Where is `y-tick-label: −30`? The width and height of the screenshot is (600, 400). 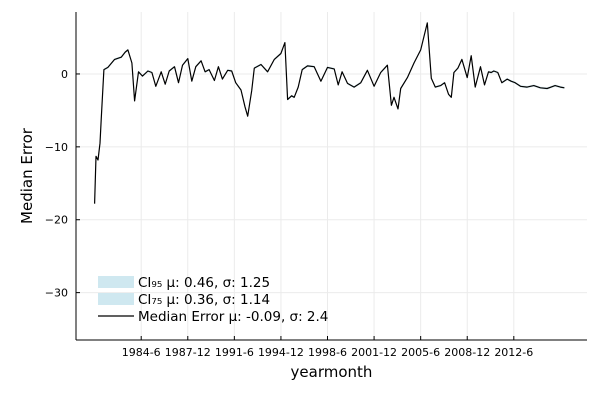
y-tick-label: −30 is located at coordinates (56, 293).